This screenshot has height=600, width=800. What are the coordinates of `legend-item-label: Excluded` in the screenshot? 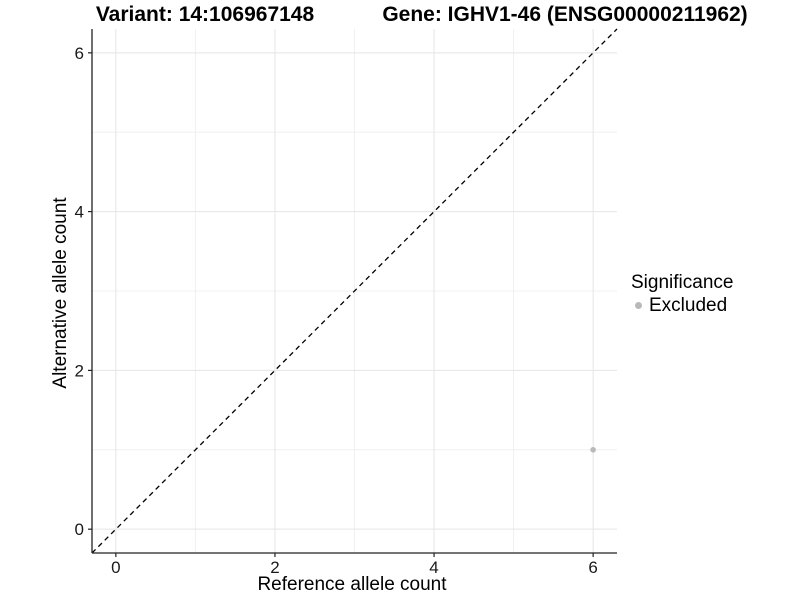 It's located at (688, 305).